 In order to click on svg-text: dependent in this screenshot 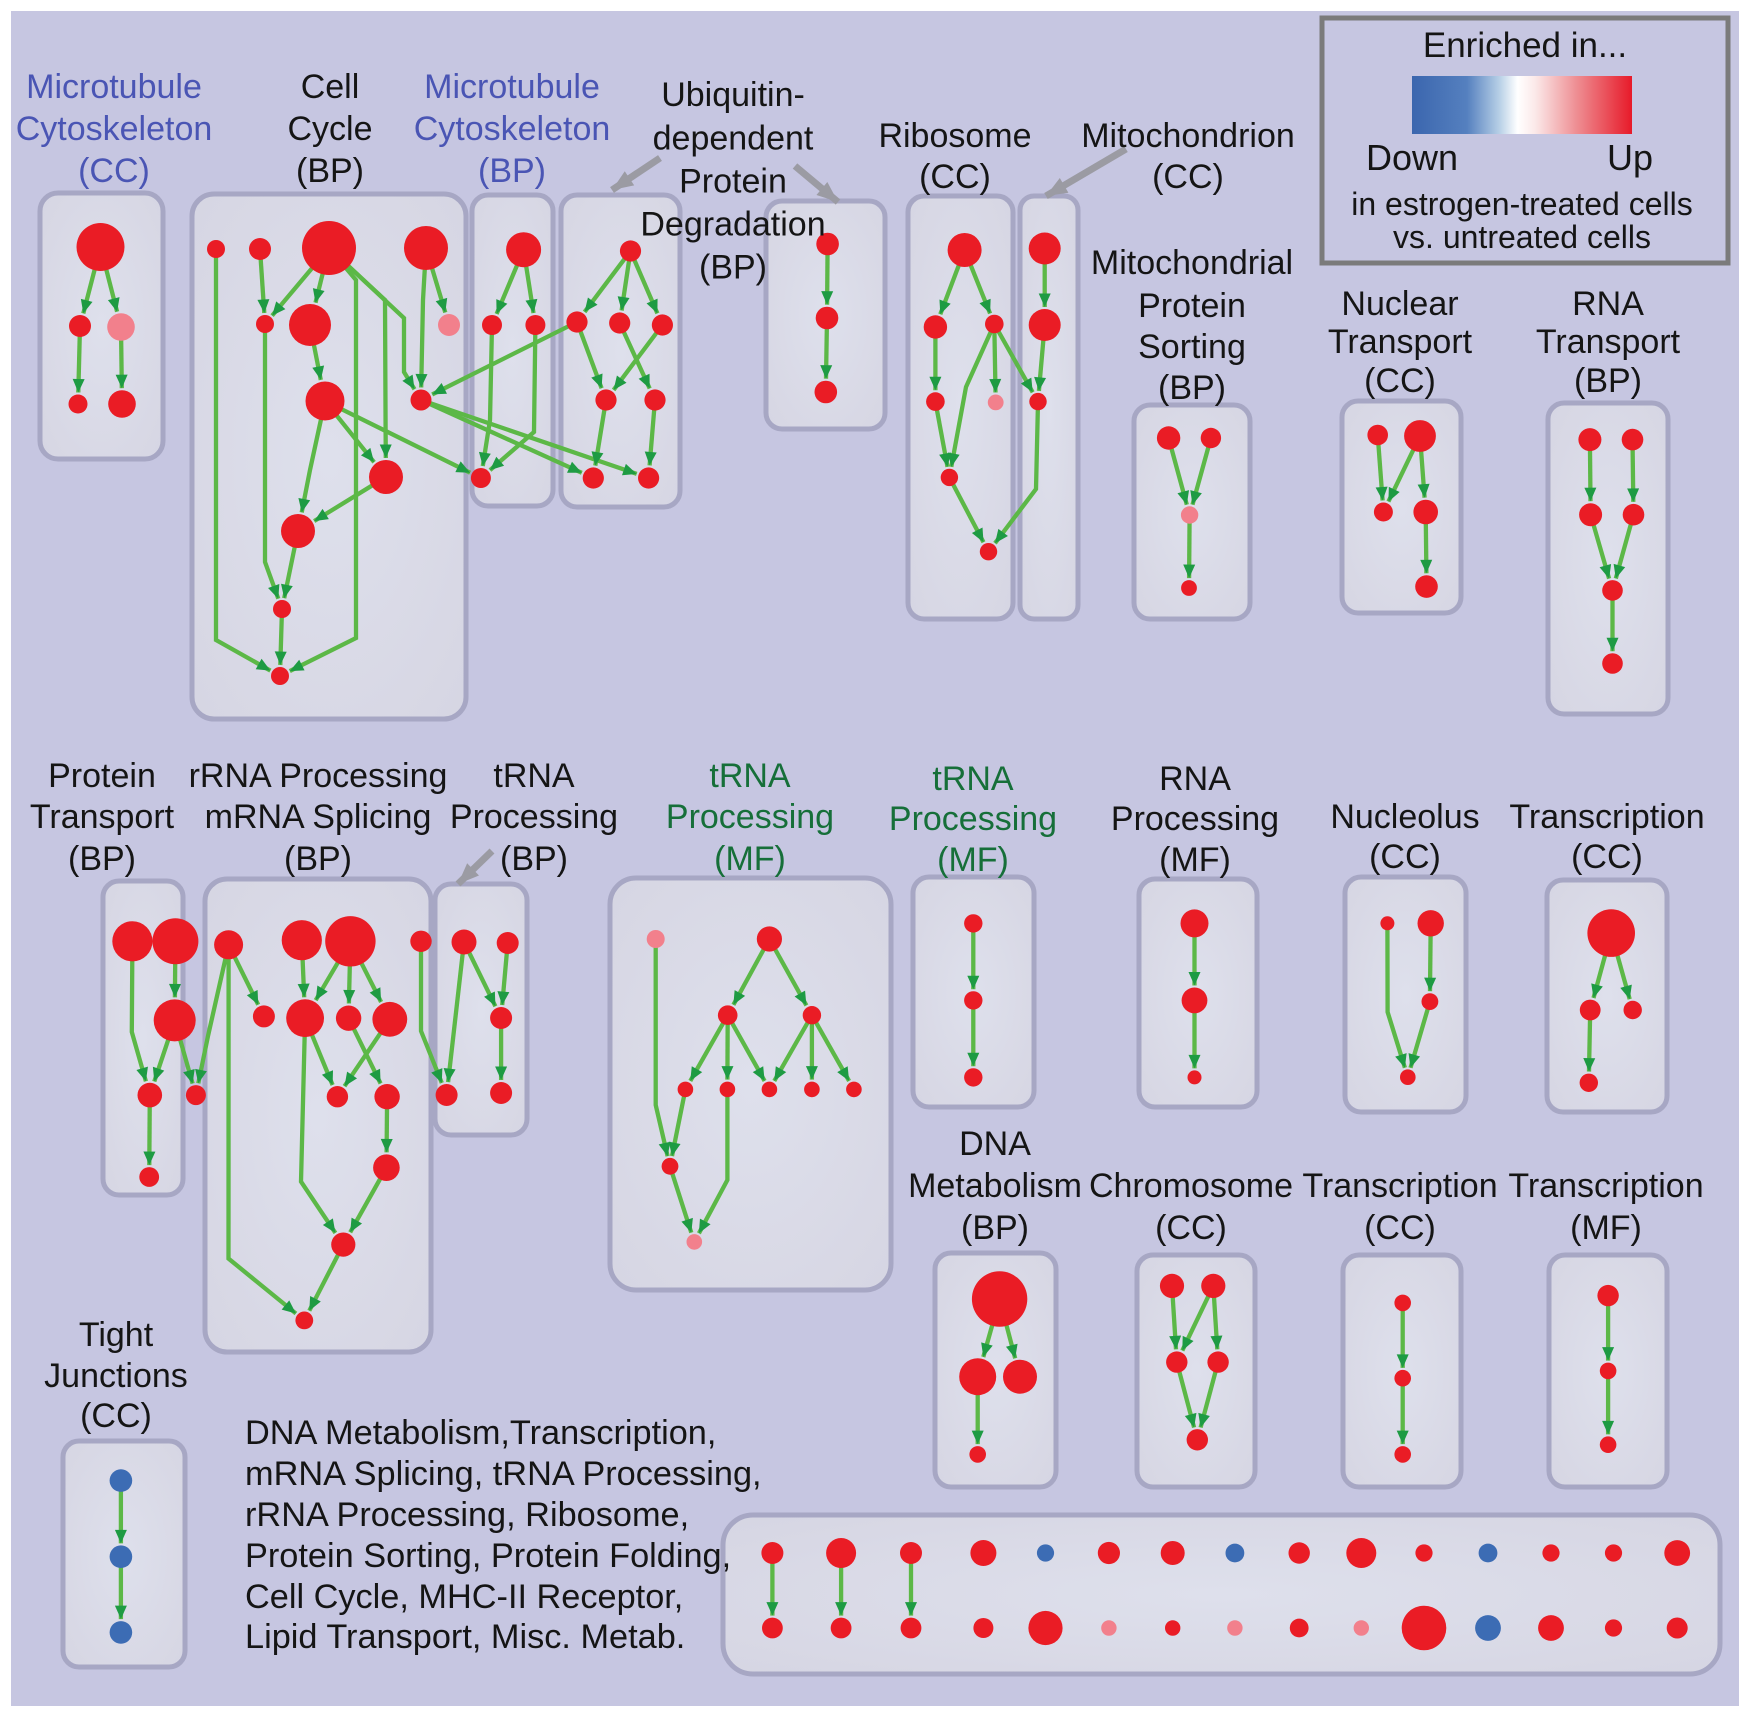, I will do `click(733, 139)`.